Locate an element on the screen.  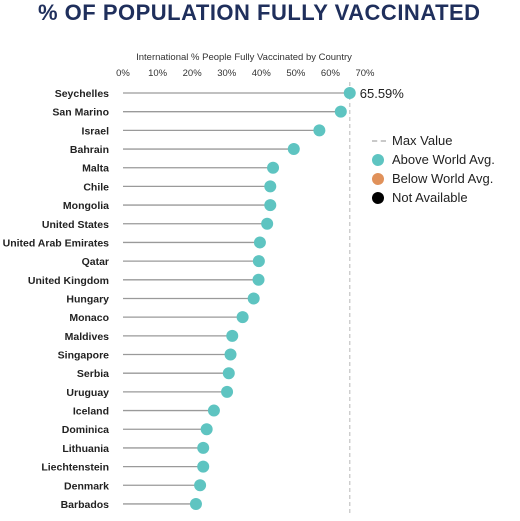
country-label: Iceland is located at coordinates (91, 412).